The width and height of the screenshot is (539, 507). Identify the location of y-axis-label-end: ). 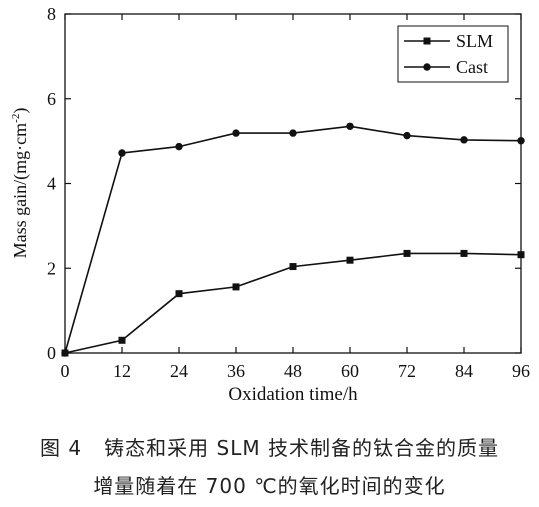
(20, 111).